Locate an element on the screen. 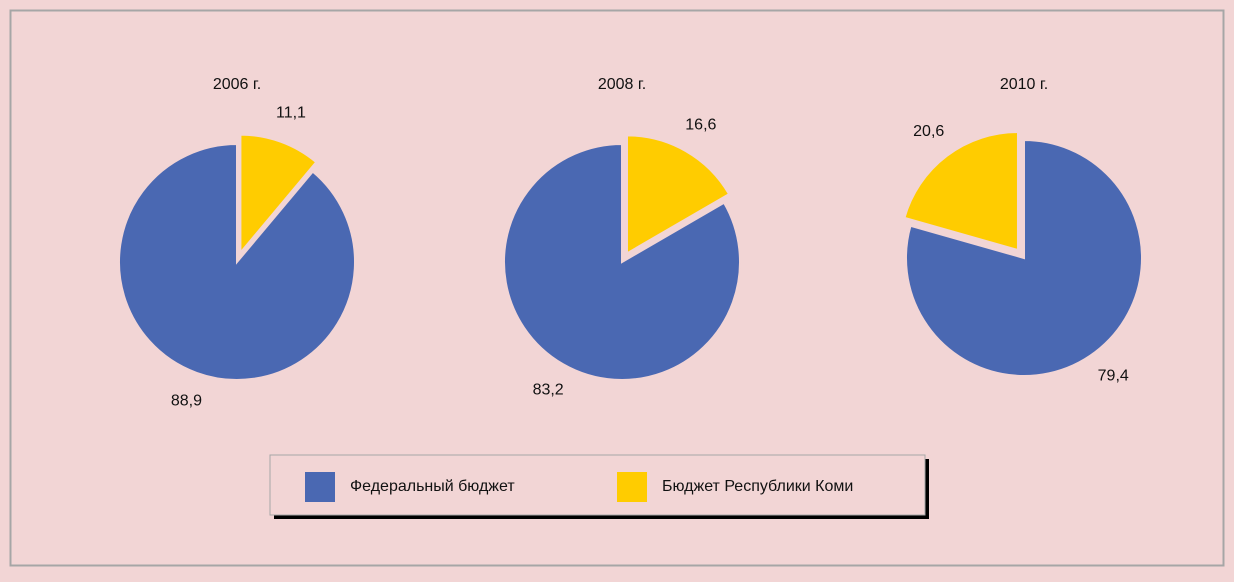 The image size is (1234, 582). legend is located at coordinates (597, 485).